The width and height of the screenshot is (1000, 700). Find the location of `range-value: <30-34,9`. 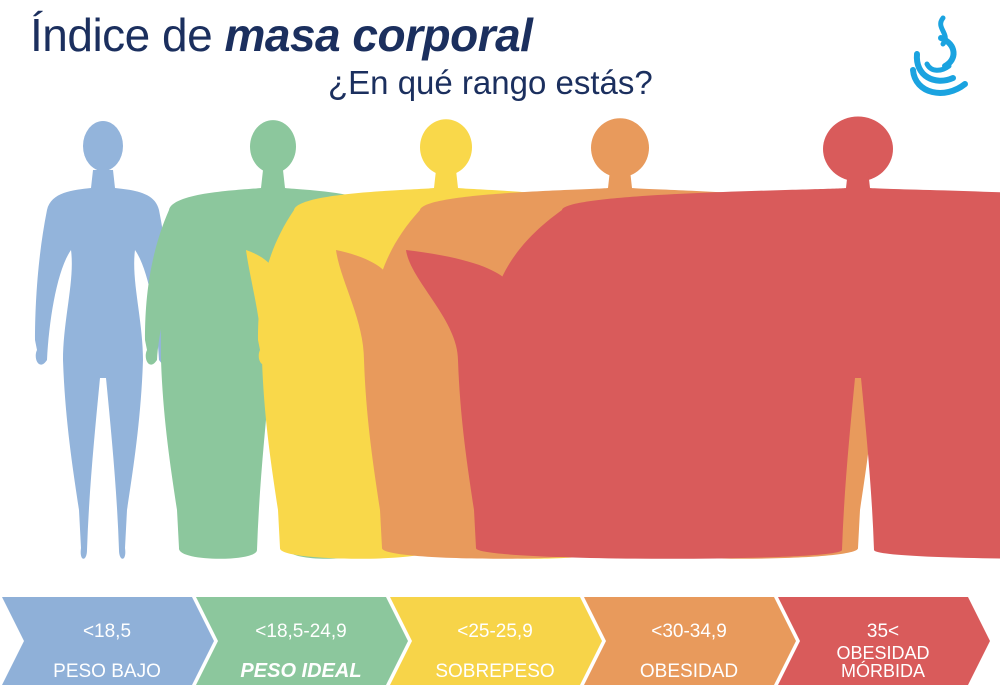

range-value: <30-34,9 is located at coordinates (689, 631).